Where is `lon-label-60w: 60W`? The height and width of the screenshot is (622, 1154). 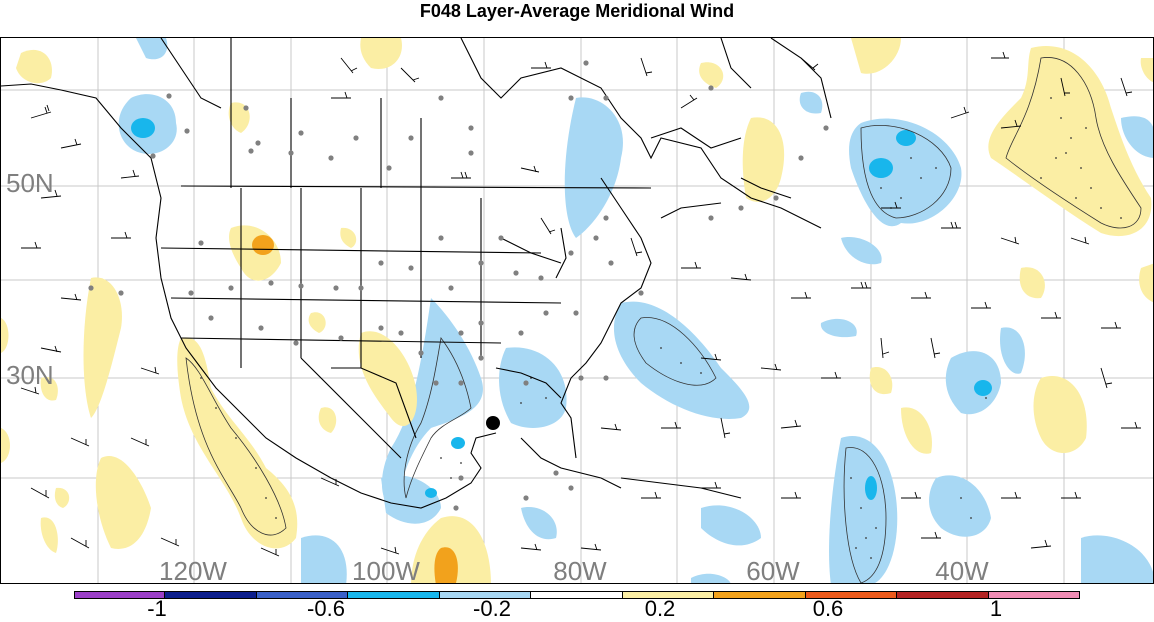
lon-label-60w: 60W is located at coordinates (773, 571).